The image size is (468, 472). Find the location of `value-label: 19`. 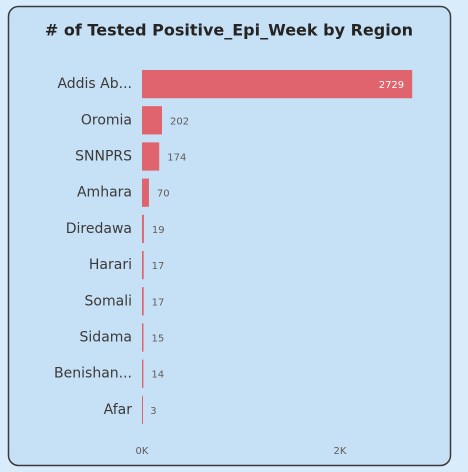

value-label: 19 is located at coordinates (158, 230).